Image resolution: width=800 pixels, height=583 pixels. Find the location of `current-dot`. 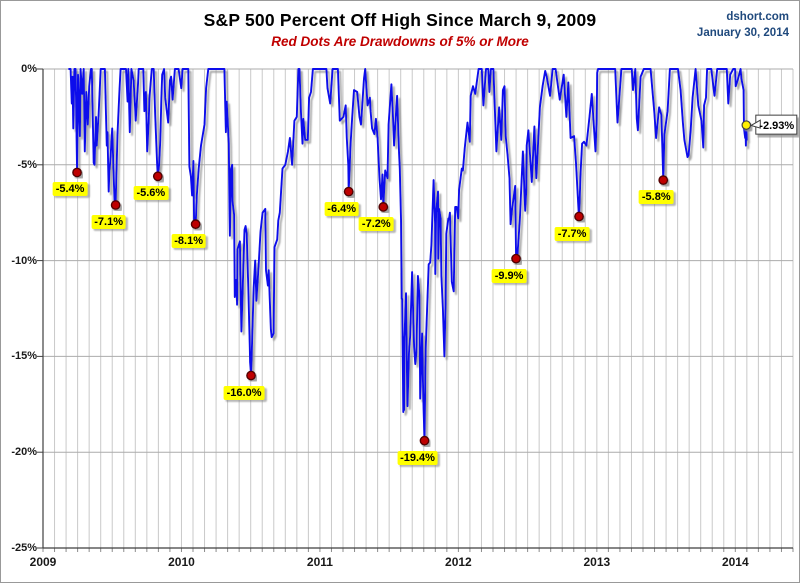

current-dot is located at coordinates (746, 125).